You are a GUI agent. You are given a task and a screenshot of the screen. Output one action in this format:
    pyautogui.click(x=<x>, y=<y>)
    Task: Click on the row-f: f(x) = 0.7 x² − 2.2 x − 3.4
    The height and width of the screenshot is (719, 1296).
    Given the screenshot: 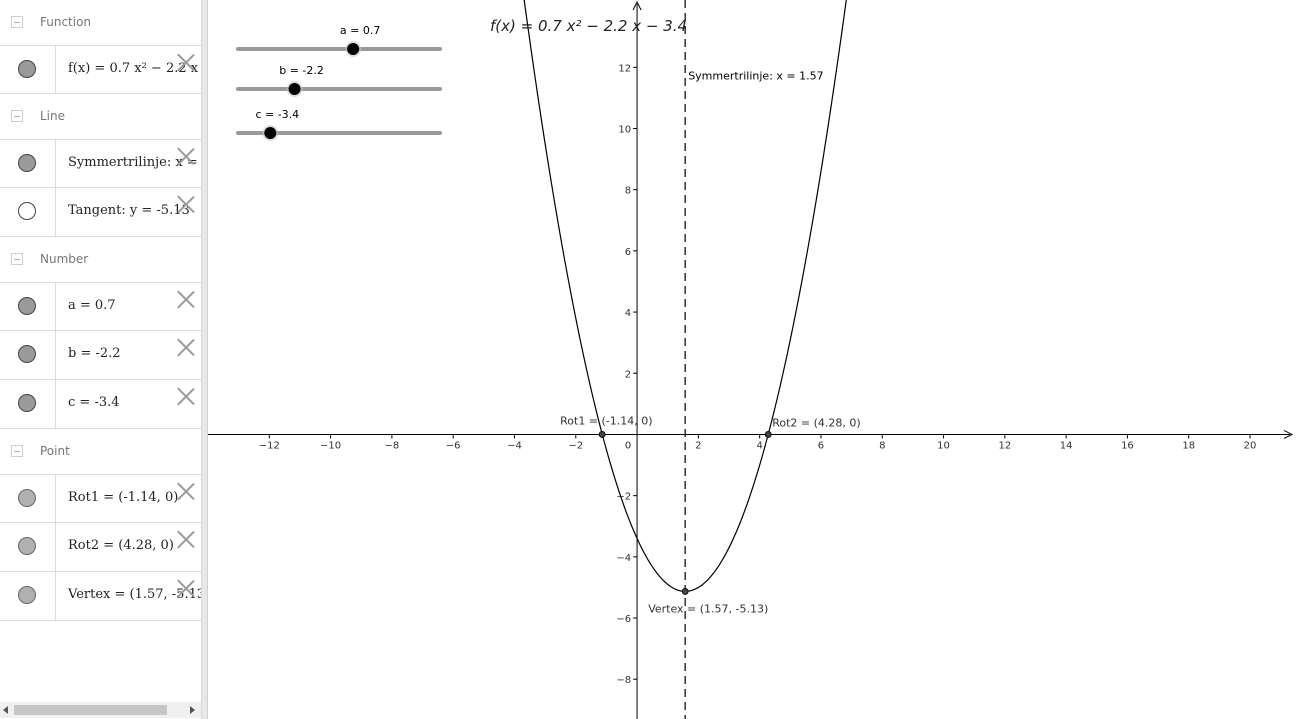 What is the action you would take?
    pyautogui.click(x=100, y=69)
    